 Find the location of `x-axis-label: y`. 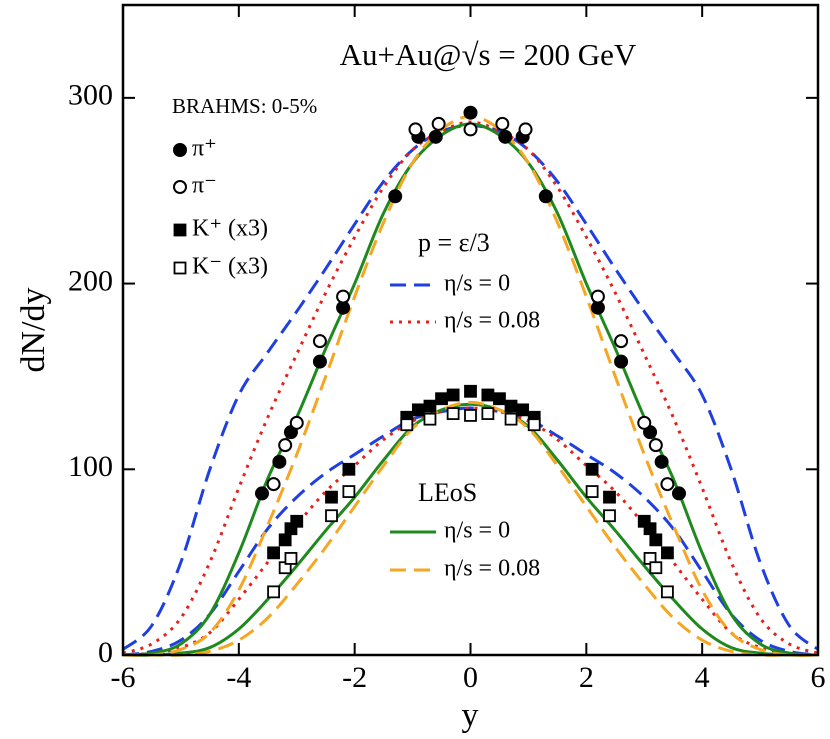

x-axis-label: y is located at coordinates (470, 715).